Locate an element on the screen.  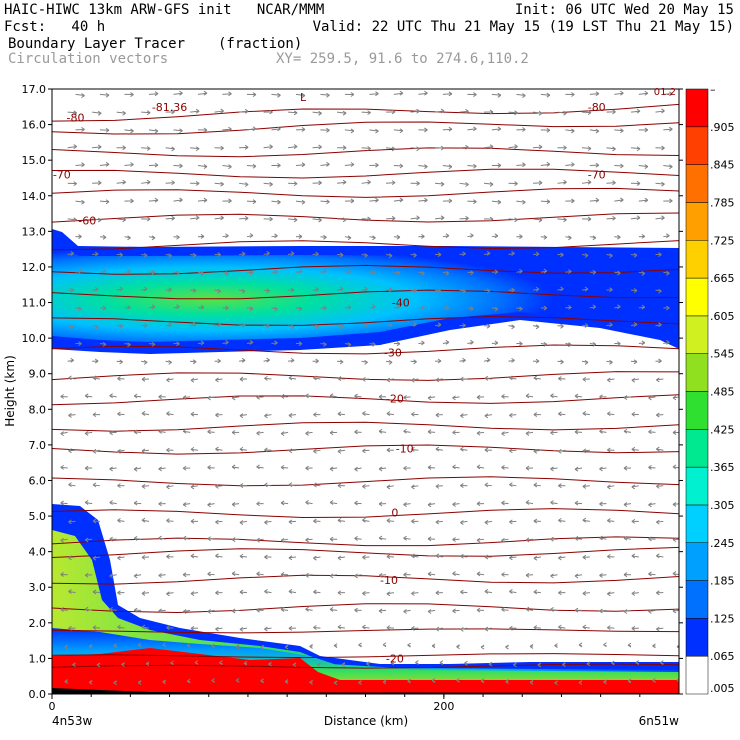
y-tick-label: 7.0 is located at coordinates (38, 445).